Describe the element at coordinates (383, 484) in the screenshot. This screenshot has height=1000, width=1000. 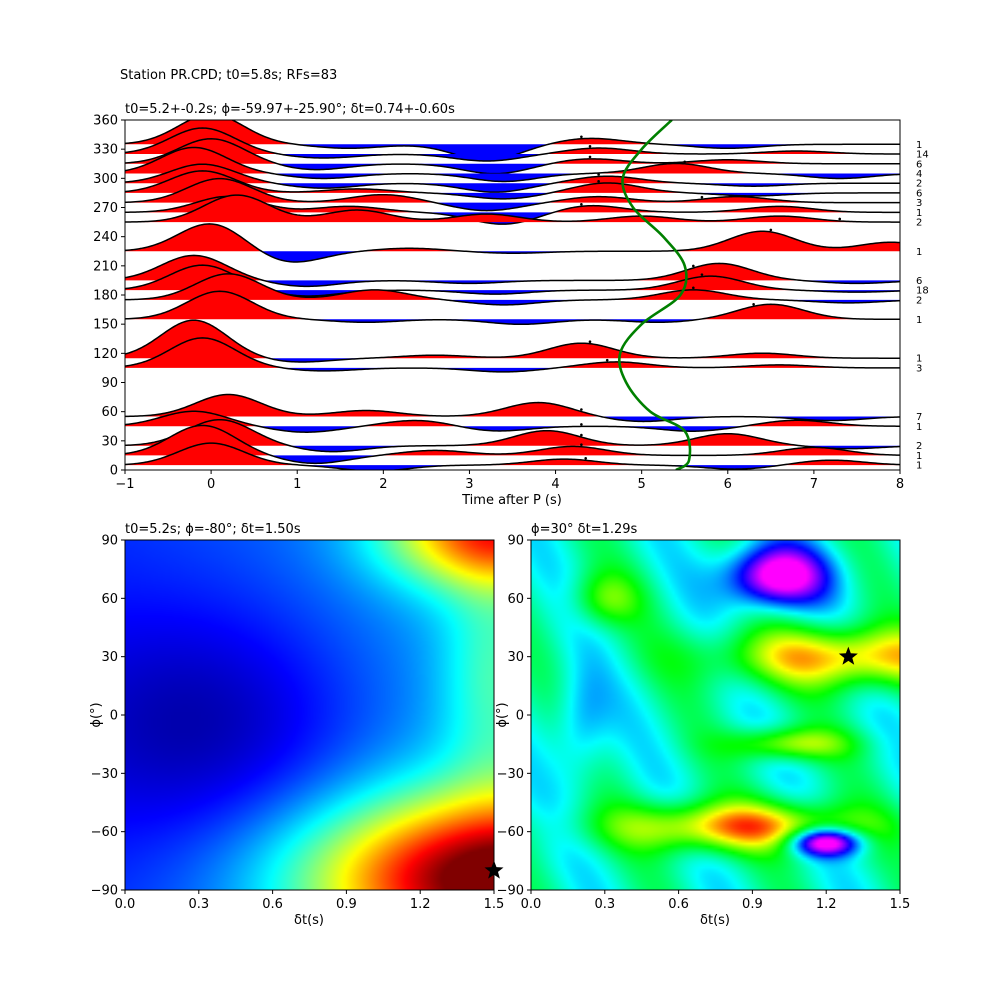
I see `traces-x-tick-label: 2` at that location.